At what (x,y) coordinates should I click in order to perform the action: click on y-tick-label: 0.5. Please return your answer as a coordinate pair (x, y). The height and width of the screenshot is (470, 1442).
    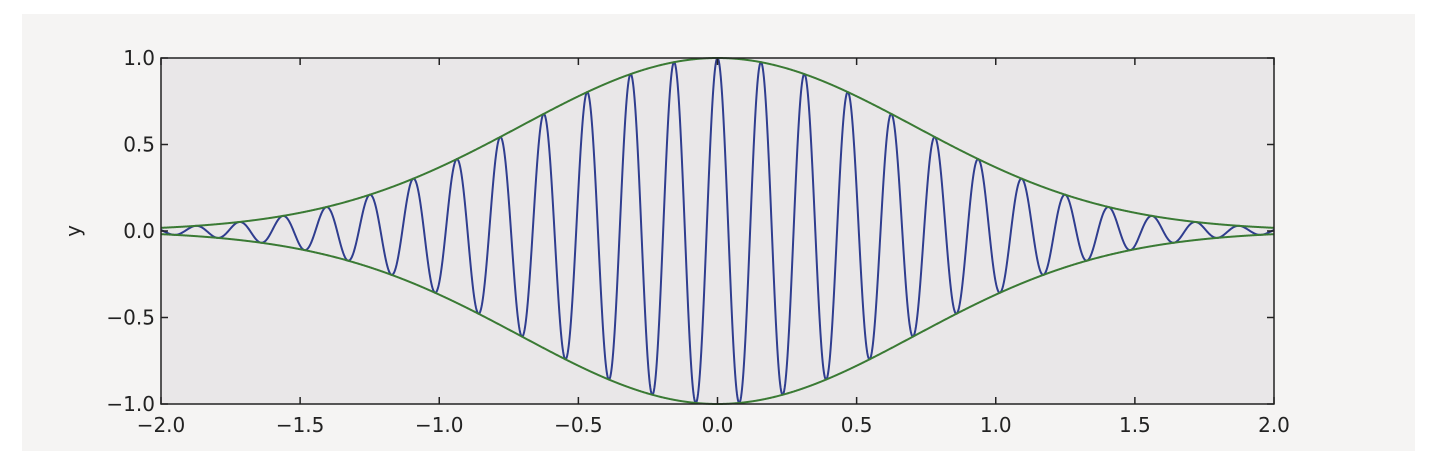
    Looking at the image, I should click on (139, 145).